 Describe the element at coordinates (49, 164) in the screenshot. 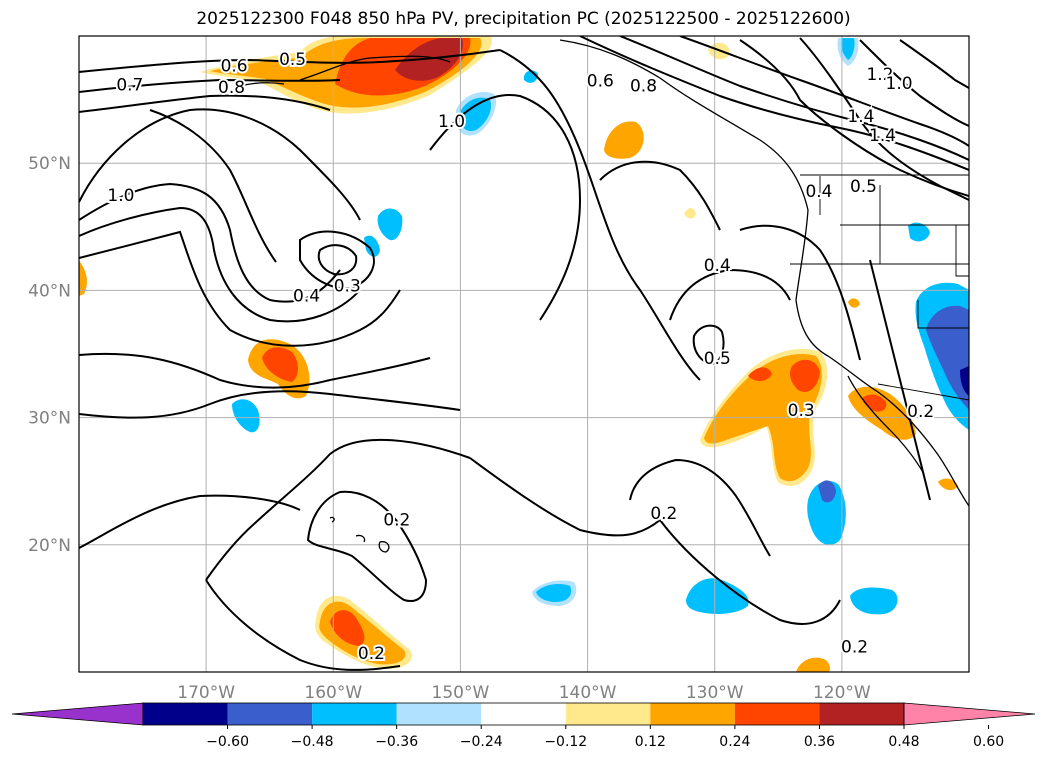

I see `lat-tick-label: 50°N` at that location.